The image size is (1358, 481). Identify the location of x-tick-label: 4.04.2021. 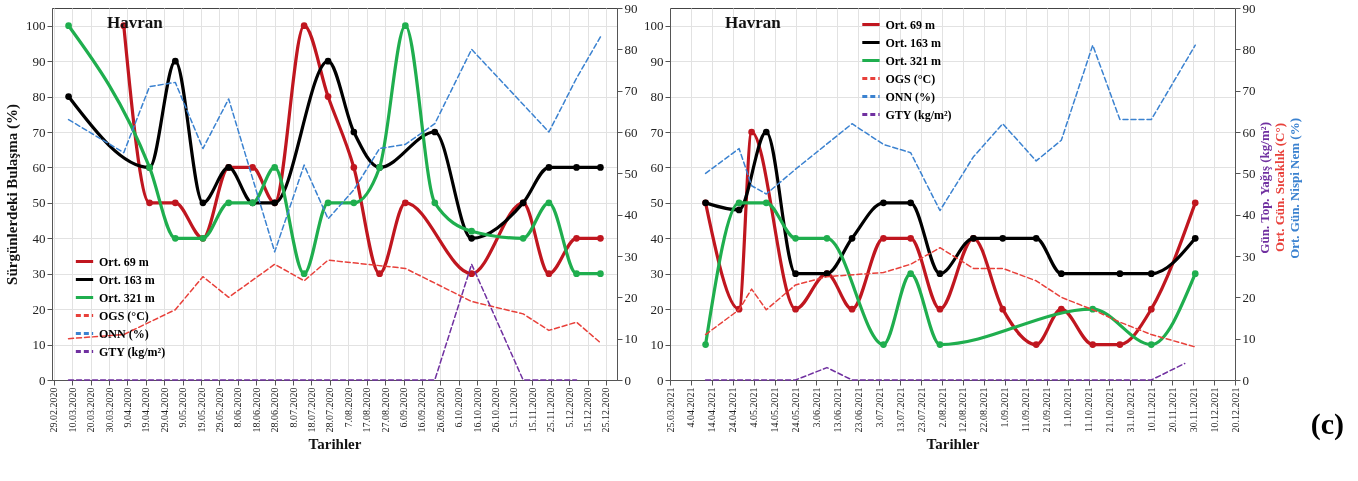
(691, 407).